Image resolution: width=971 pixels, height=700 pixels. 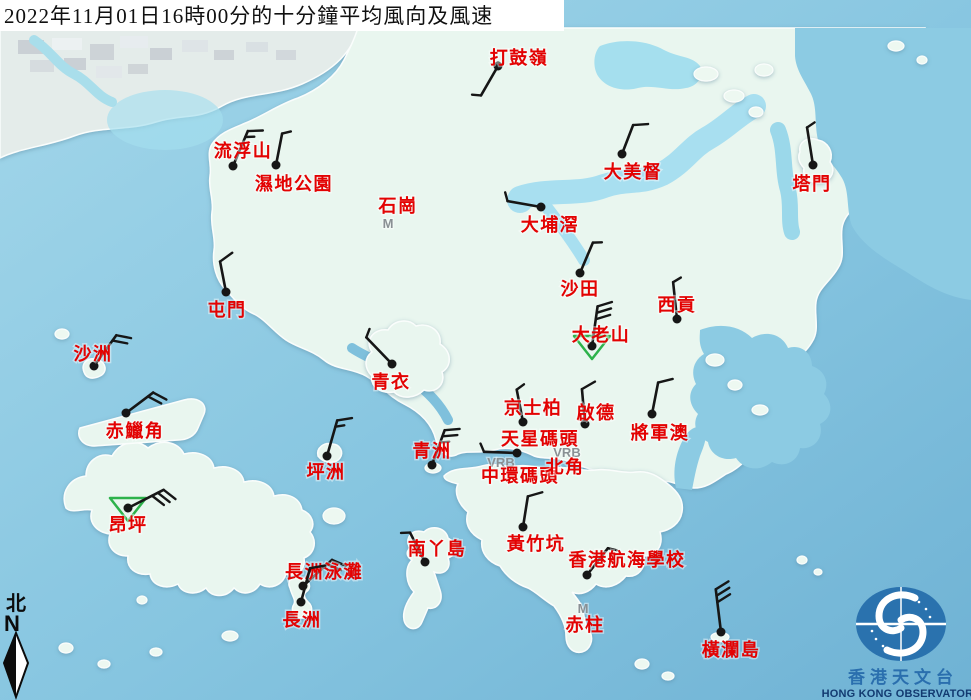 What do you see at coordinates (329, 450) in the screenshot?
I see `station-peng-chau: 坪洲` at bounding box center [329, 450].